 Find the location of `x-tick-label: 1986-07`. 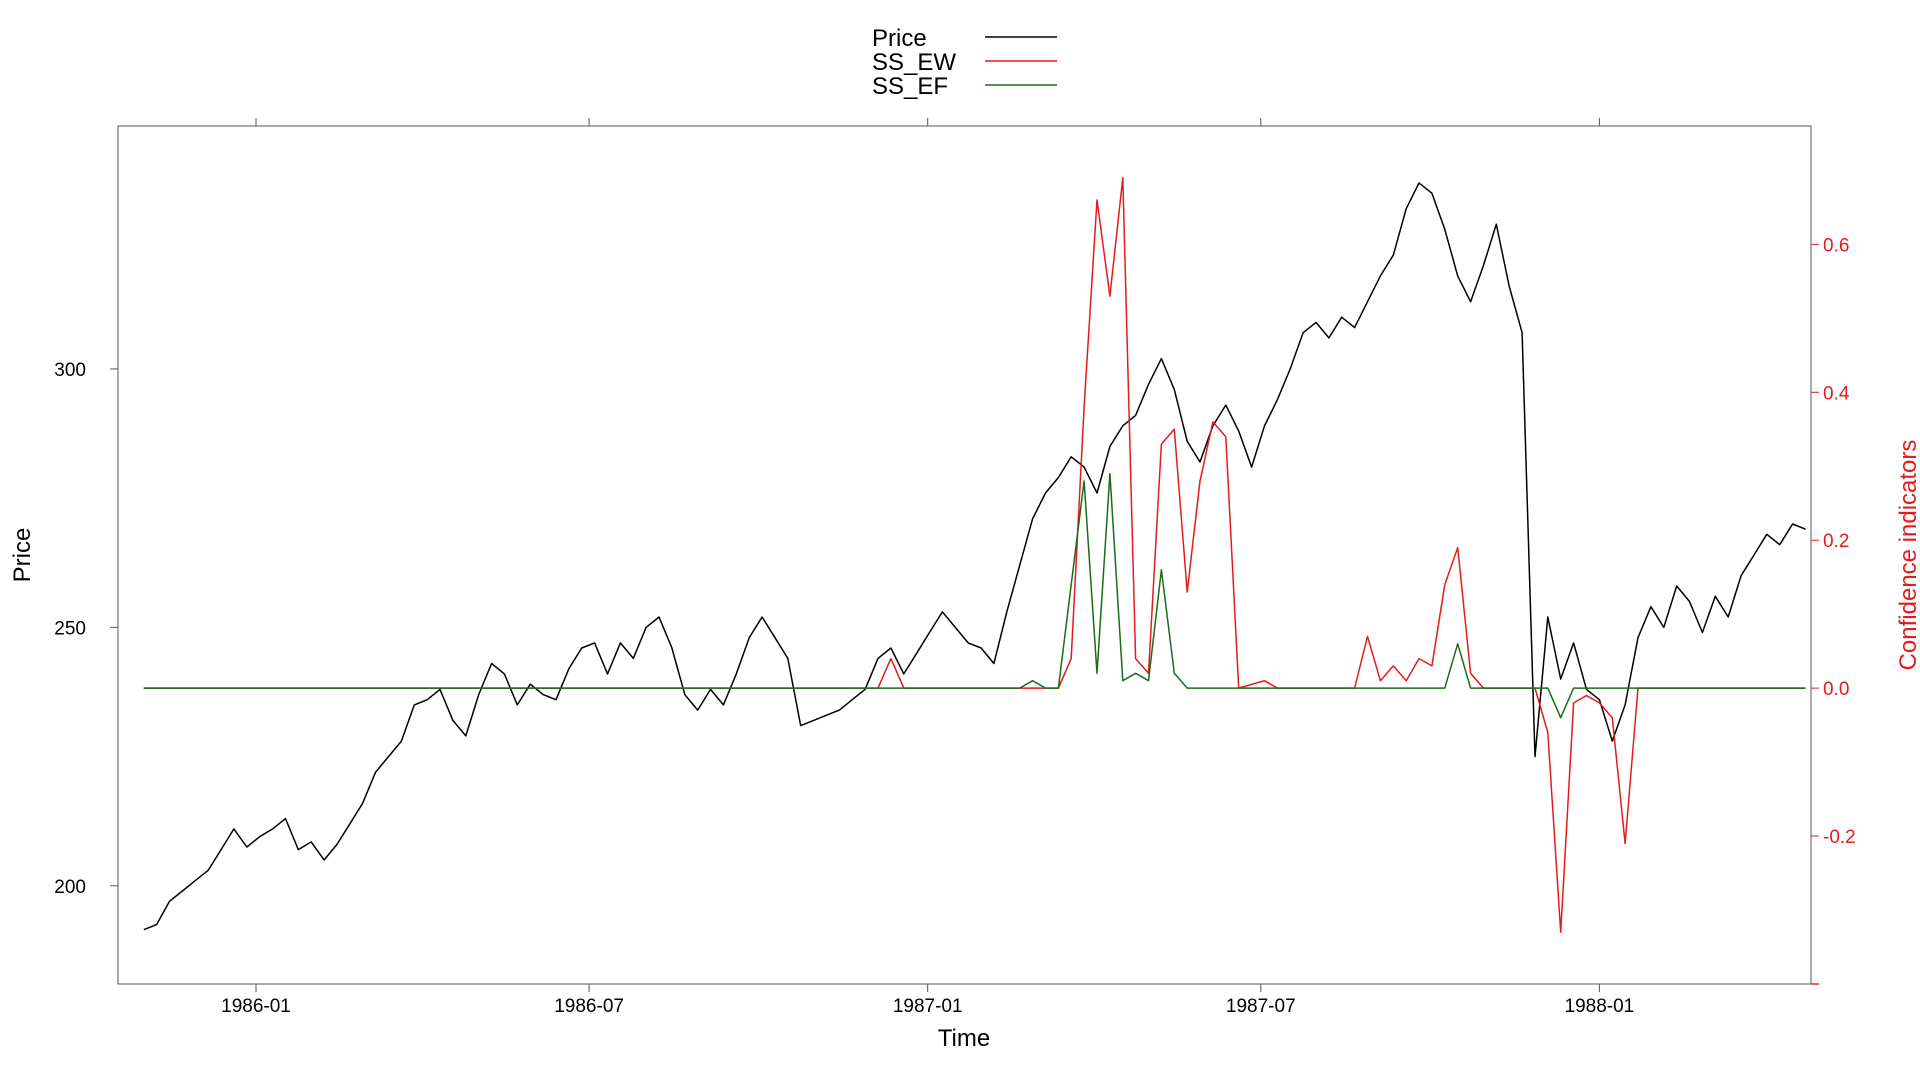

x-tick-label: 1986-07 is located at coordinates (589, 1006).